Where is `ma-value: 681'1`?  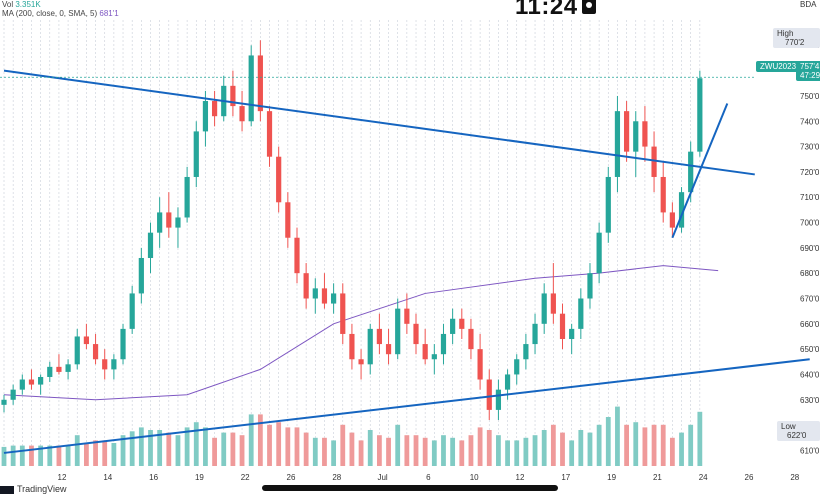 ma-value: 681'1 is located at coordinates (109, 13).